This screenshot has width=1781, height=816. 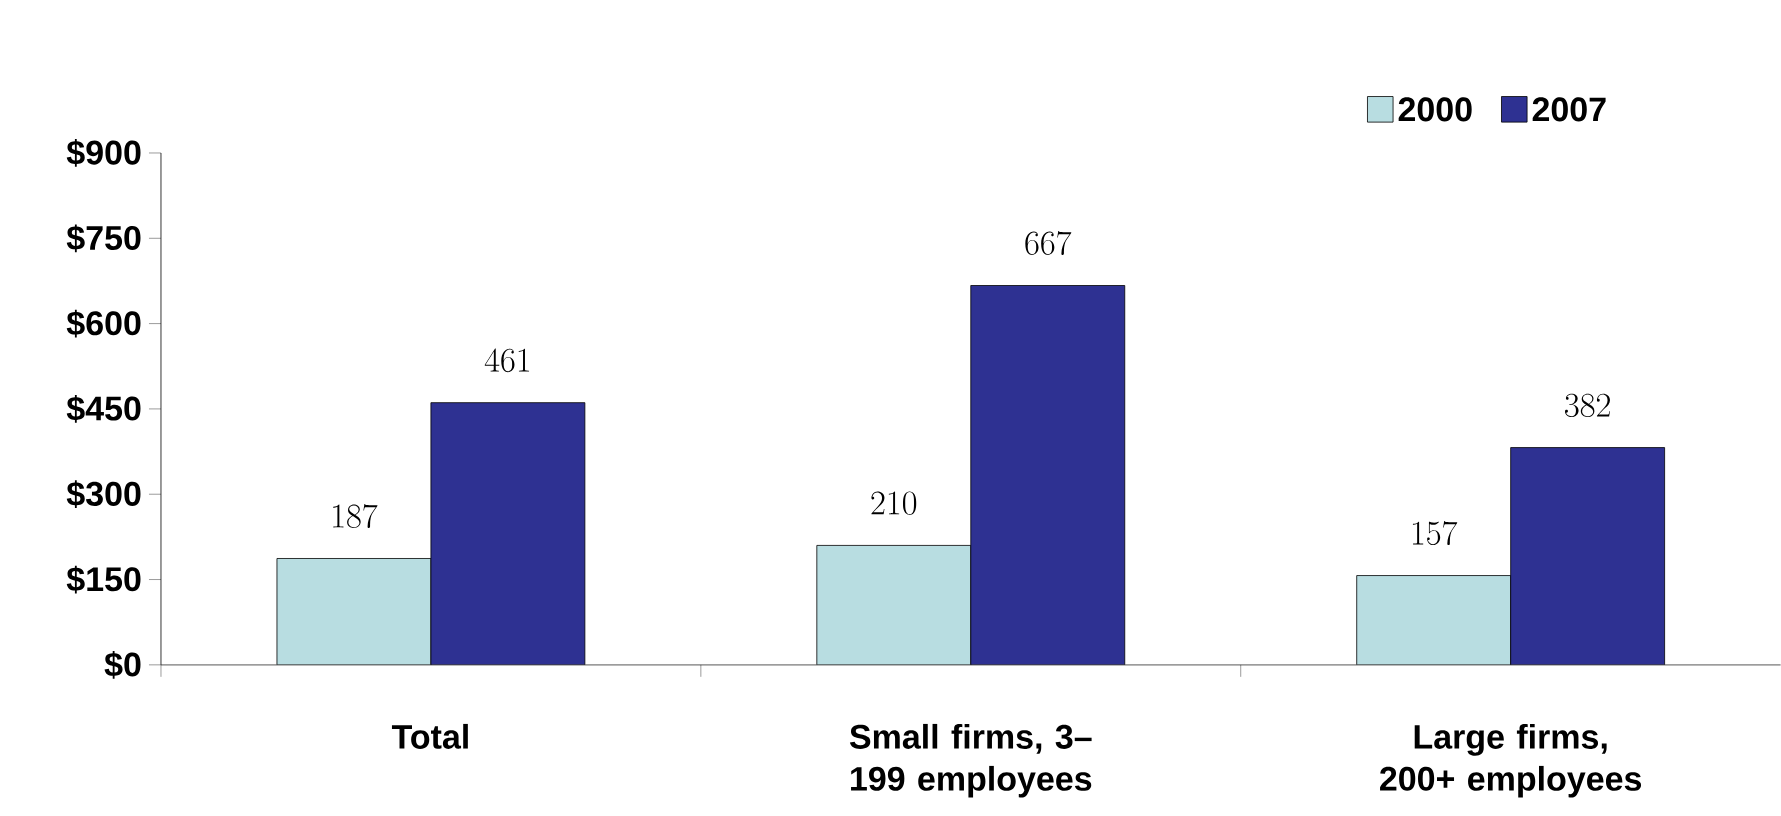 I want to click on y-tick-label: $750, so click(x=103, y=238).